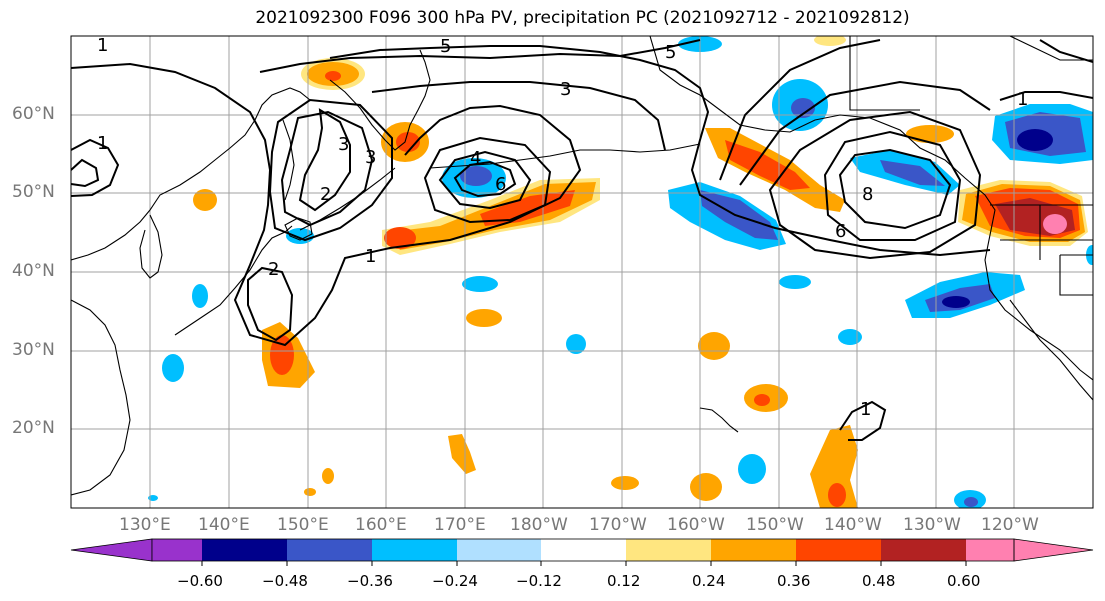  What do you see at coordinates (200, 581) in the screenshot?
I see `colorbar-tick-label: −0.60` at bounding box center [200, 581].